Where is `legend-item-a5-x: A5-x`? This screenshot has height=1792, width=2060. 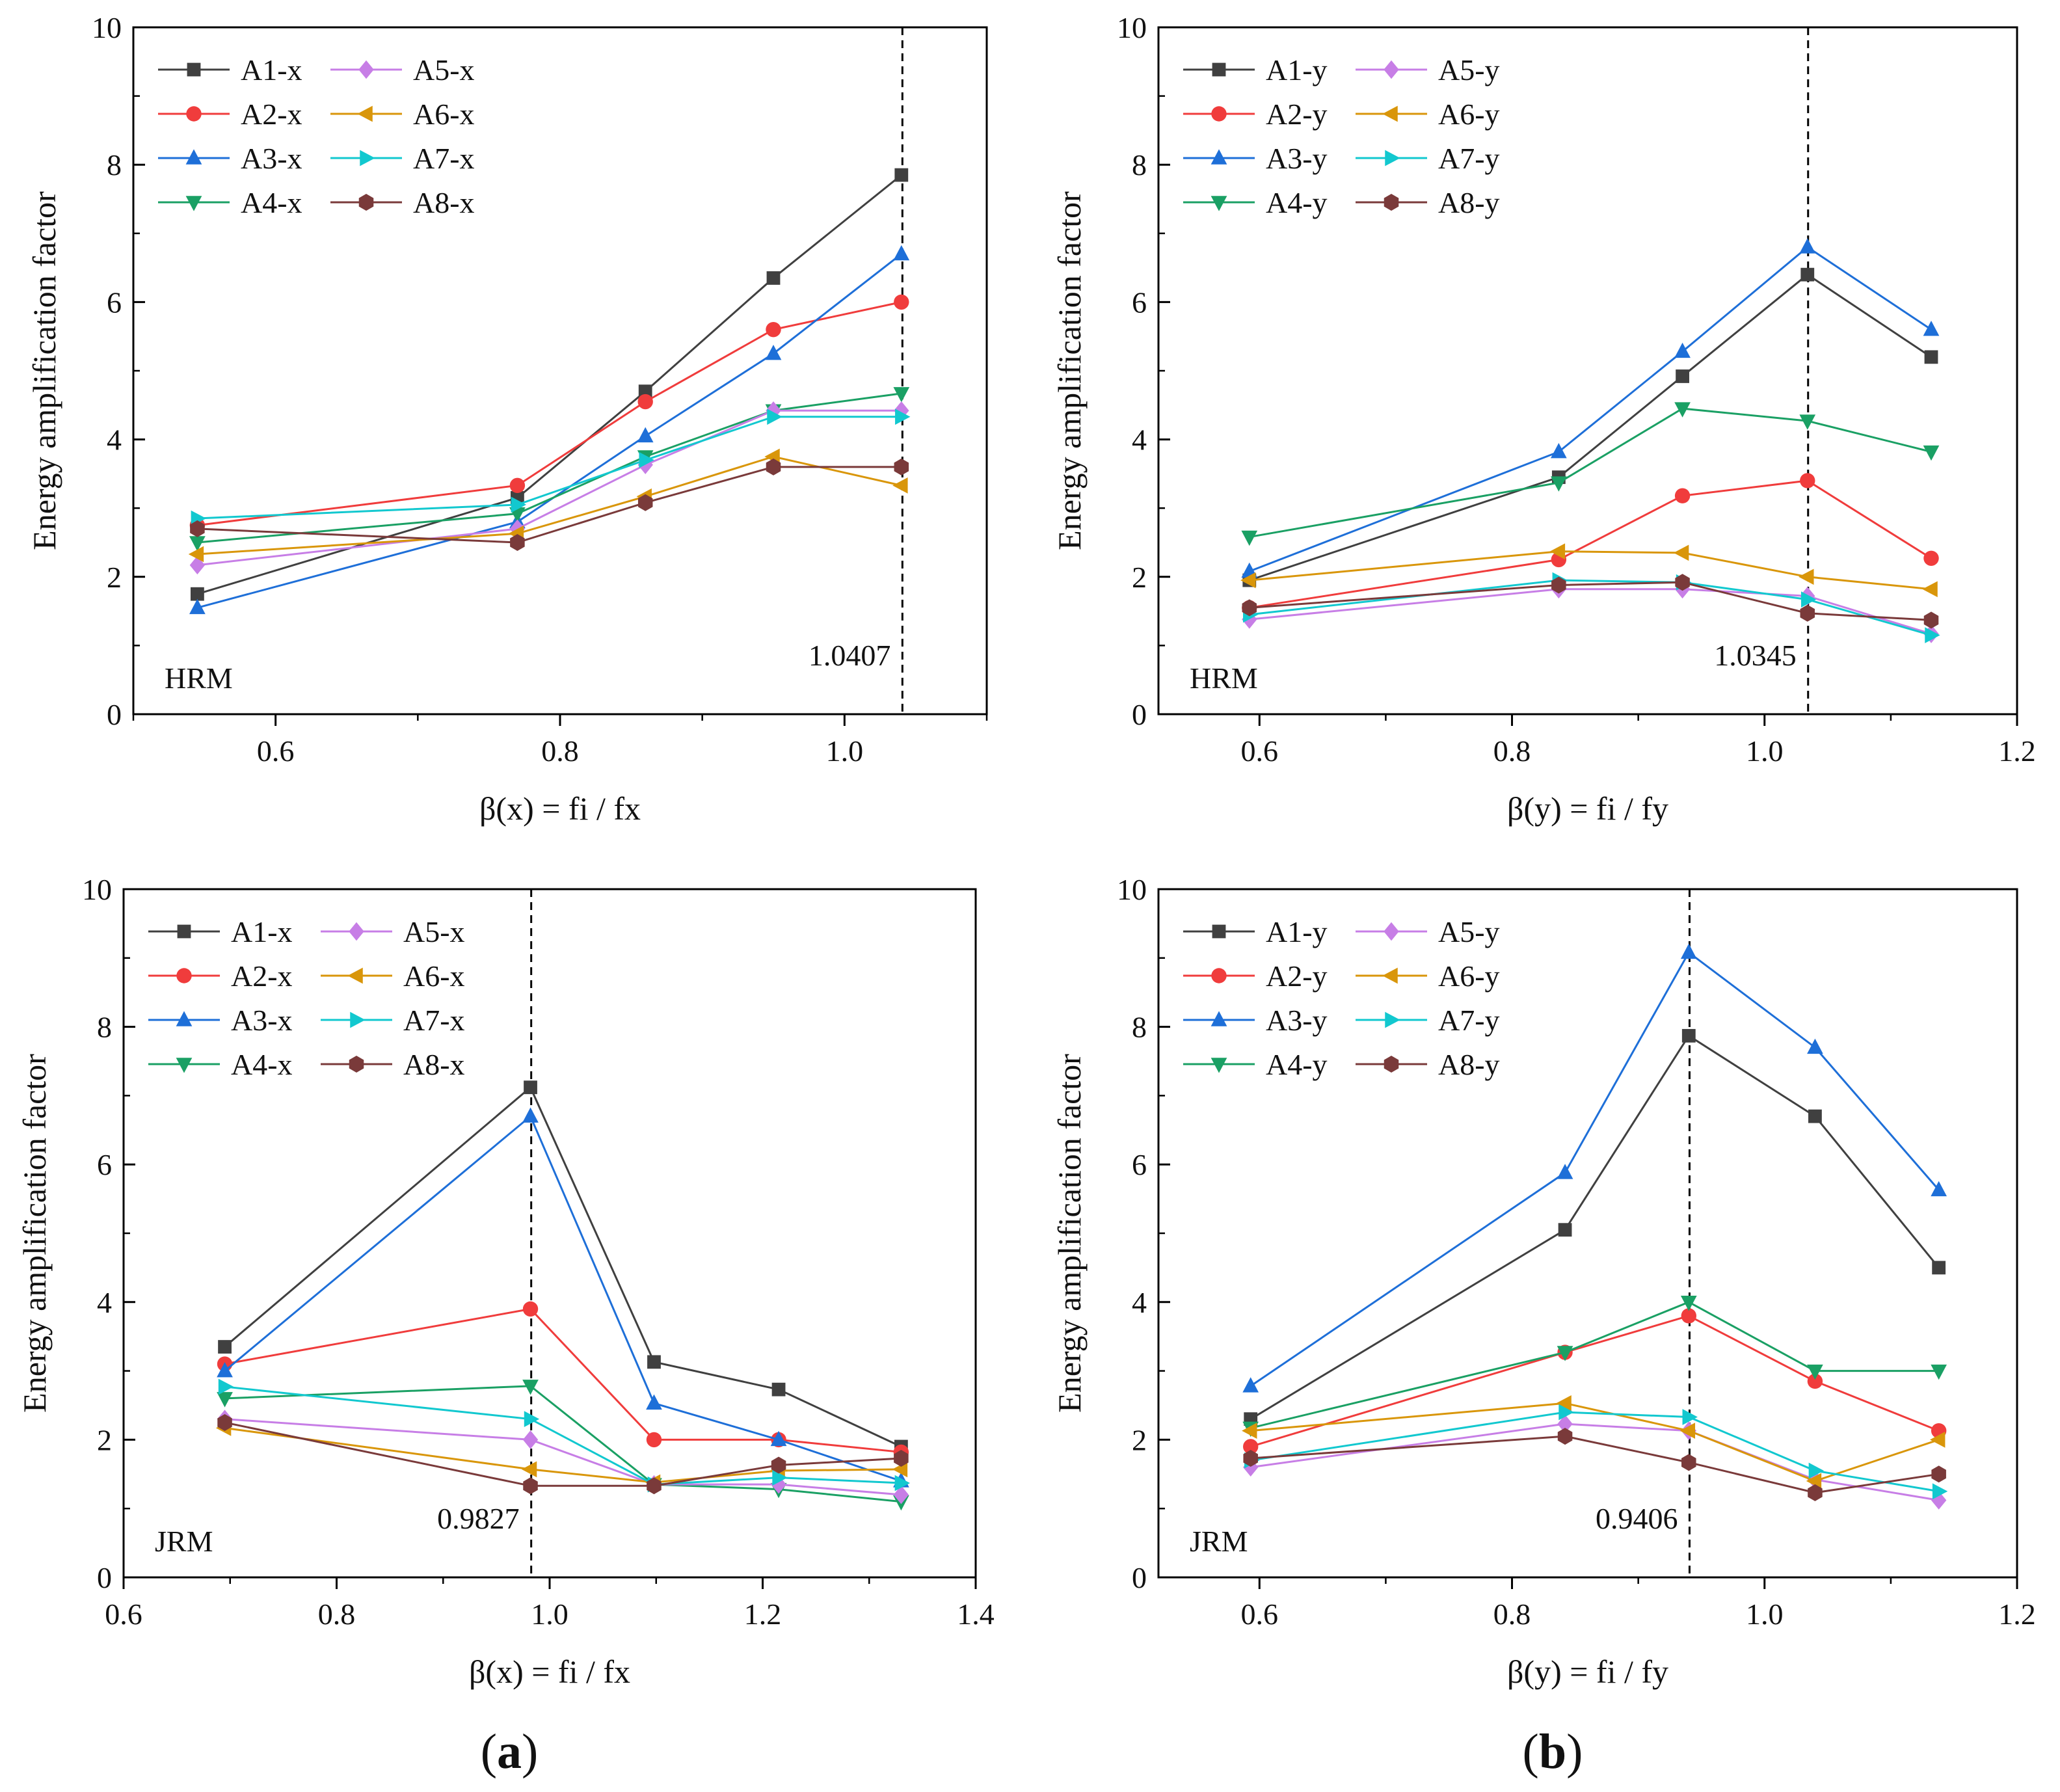 legend-item-a5-x: A5-x is located at coordinates (402, 70).